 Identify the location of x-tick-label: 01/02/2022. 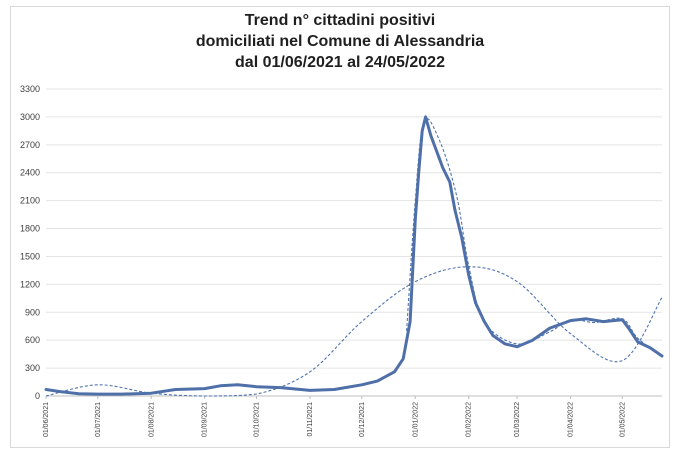
(469, 419).